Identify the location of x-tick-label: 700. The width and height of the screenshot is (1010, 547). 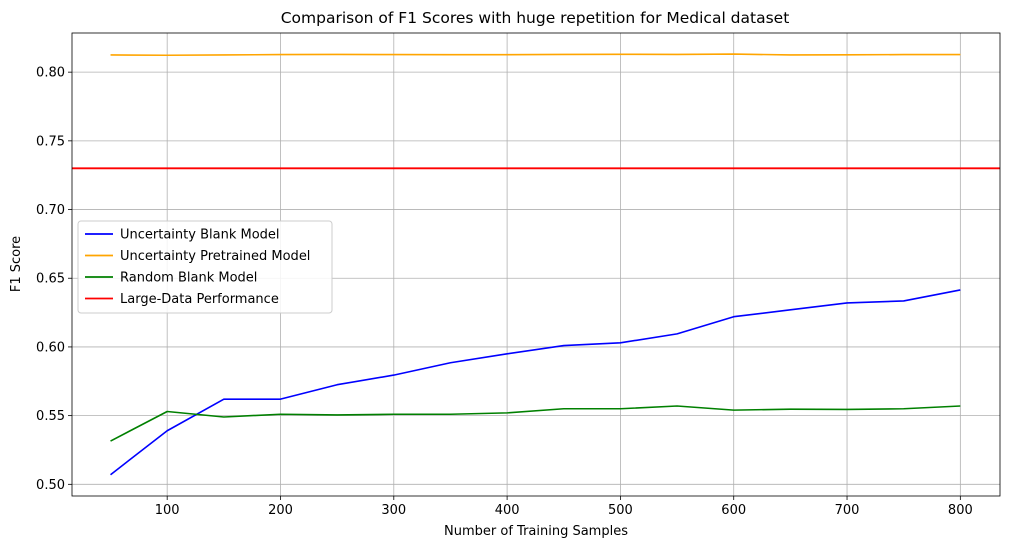
(847, 510).